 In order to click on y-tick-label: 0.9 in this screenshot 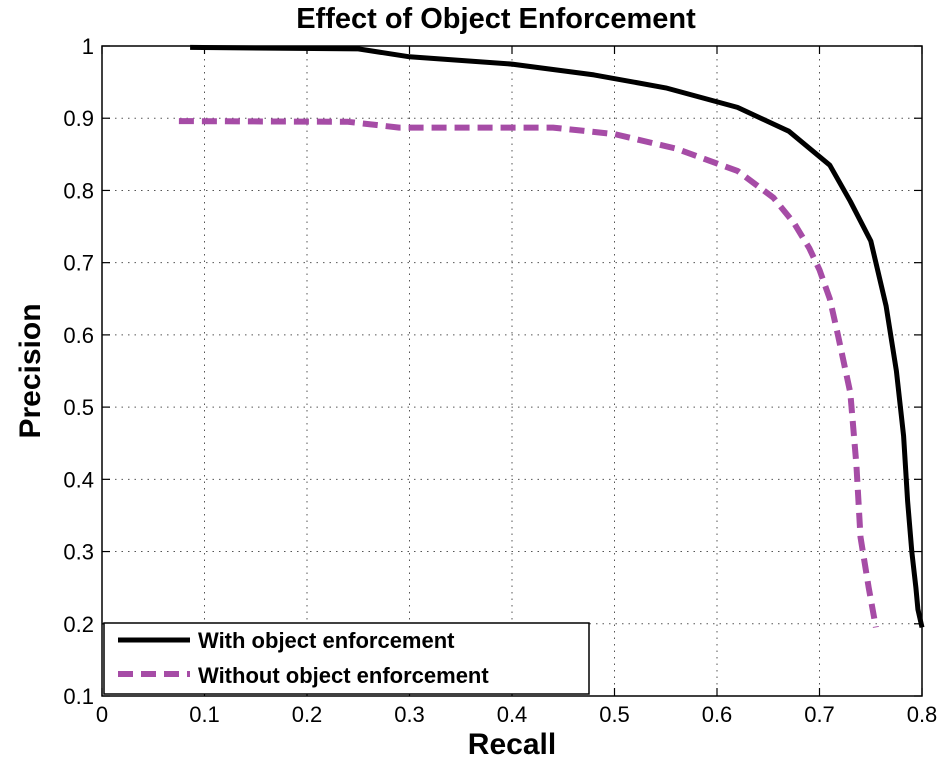, I will do `click(78, 118)`.